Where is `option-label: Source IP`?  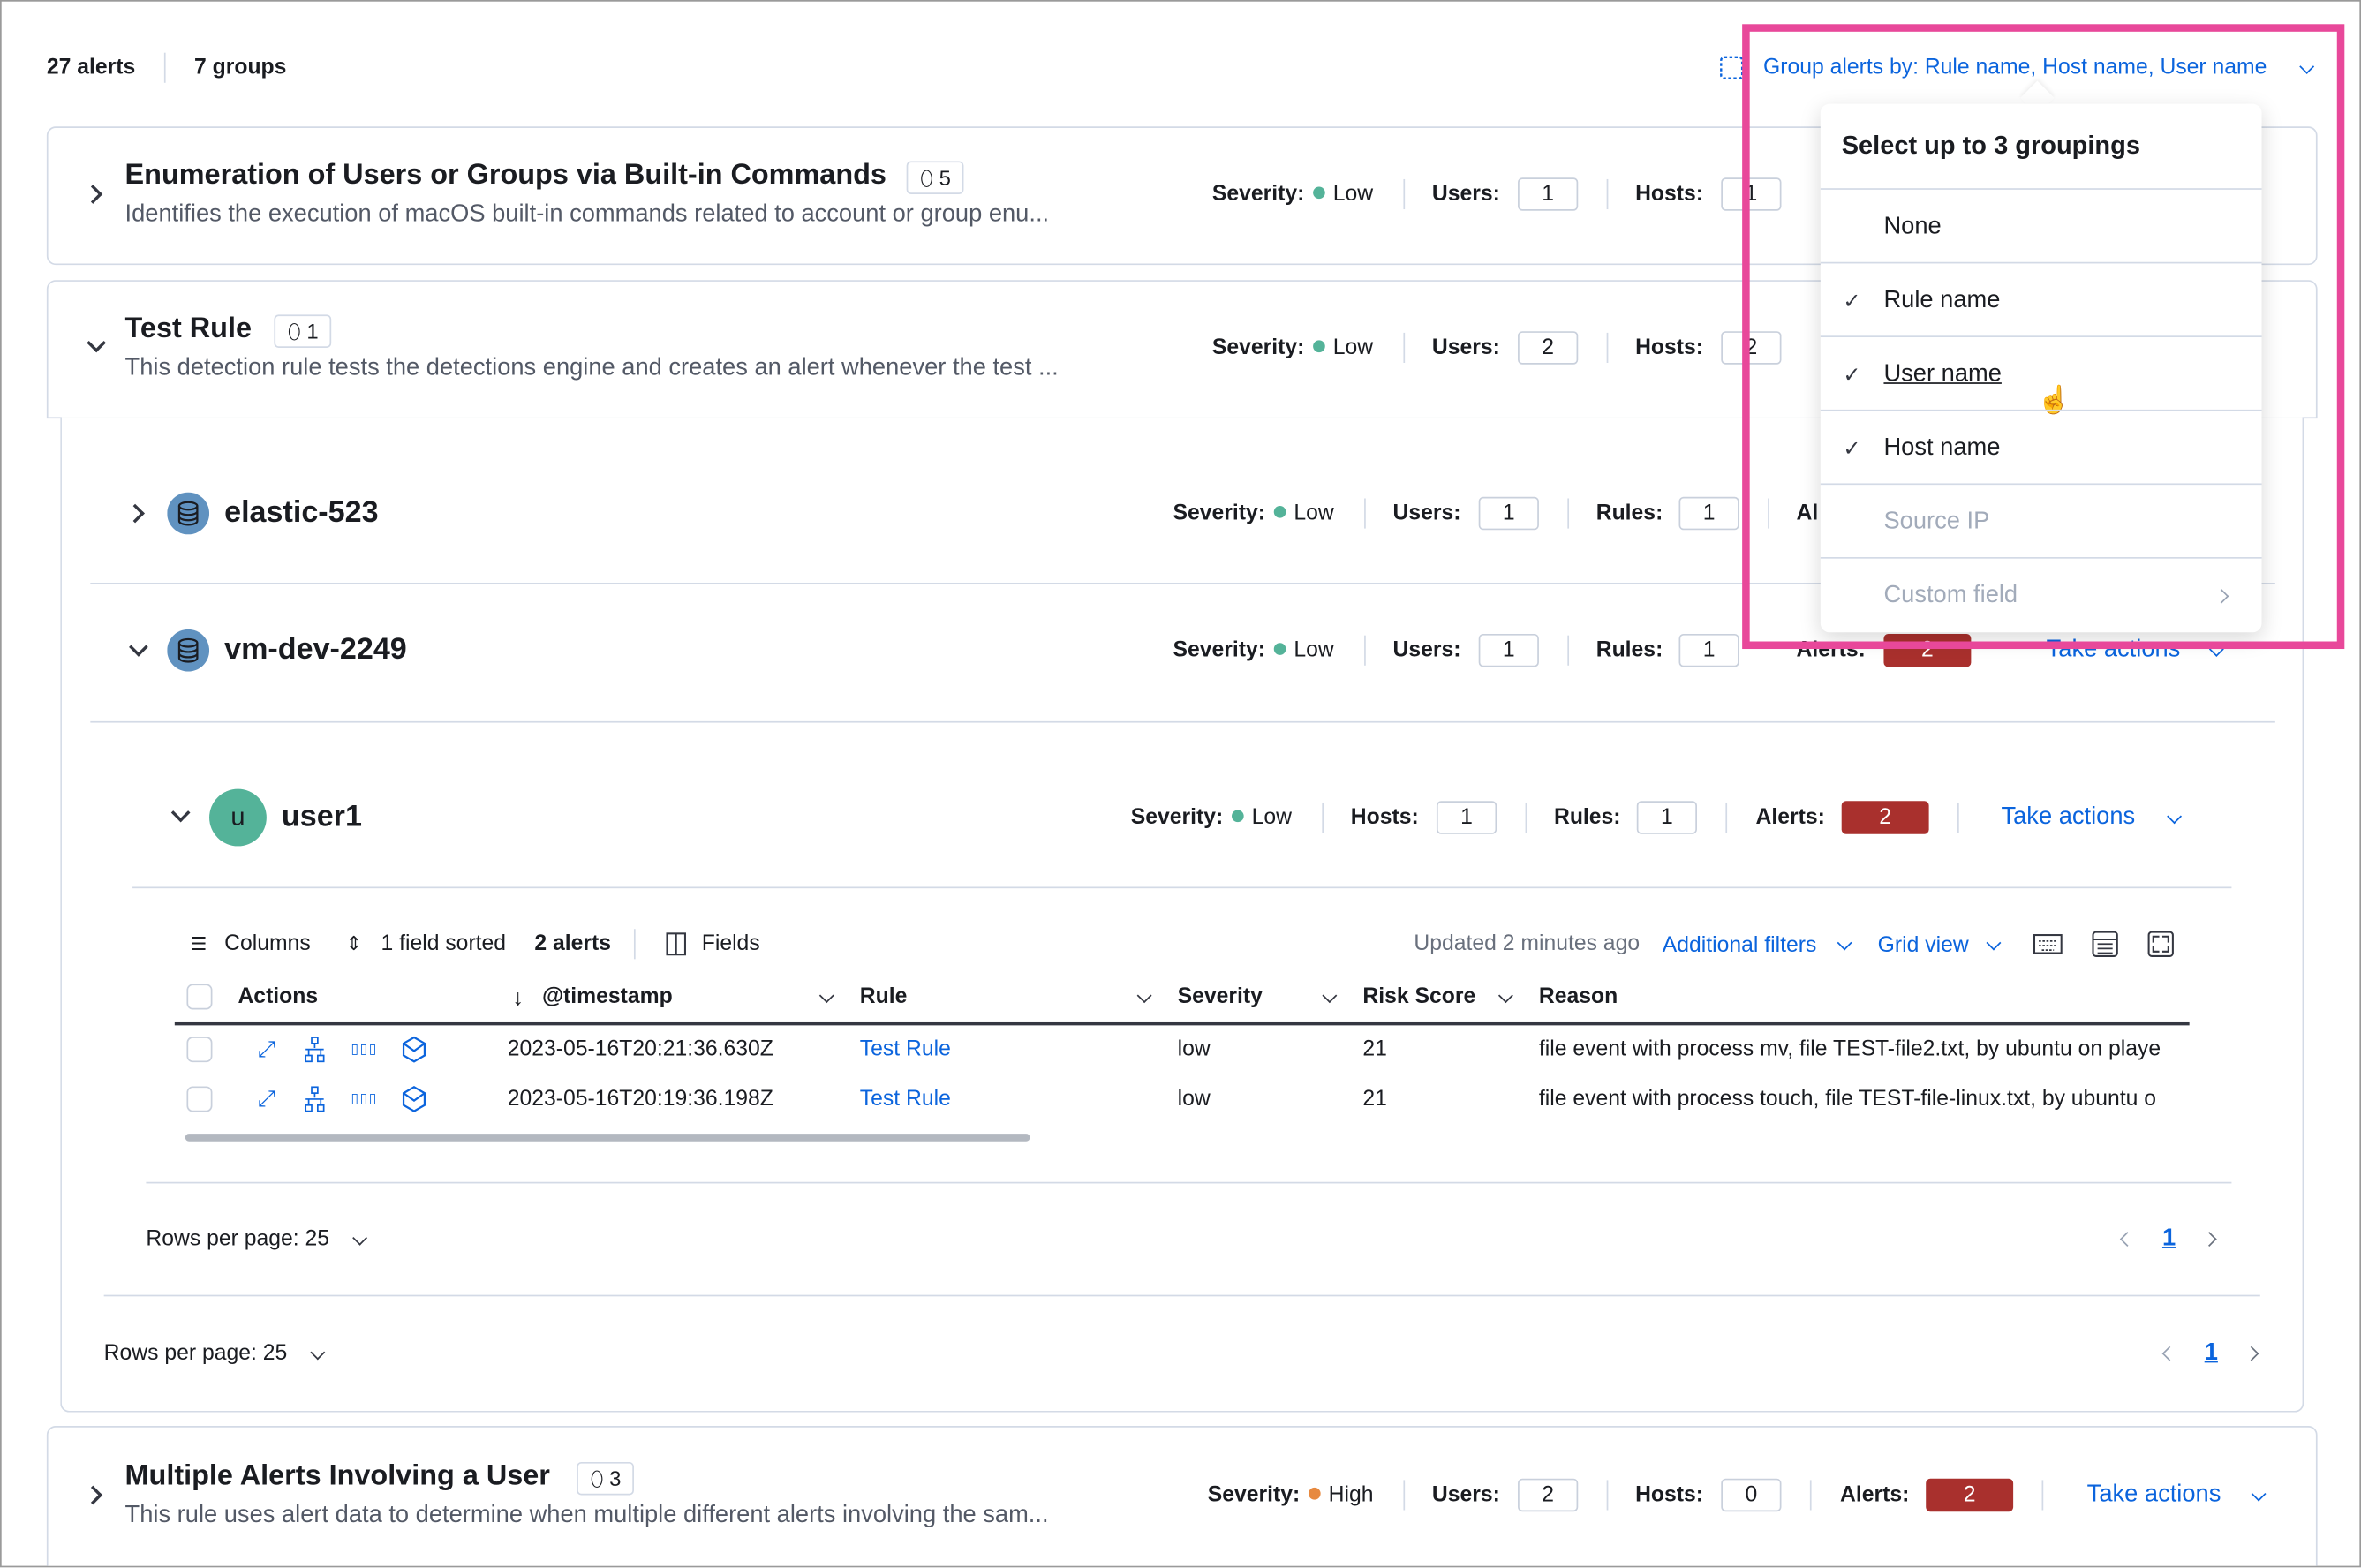
option-label: Source IP is located at coordinates (1936, 522).